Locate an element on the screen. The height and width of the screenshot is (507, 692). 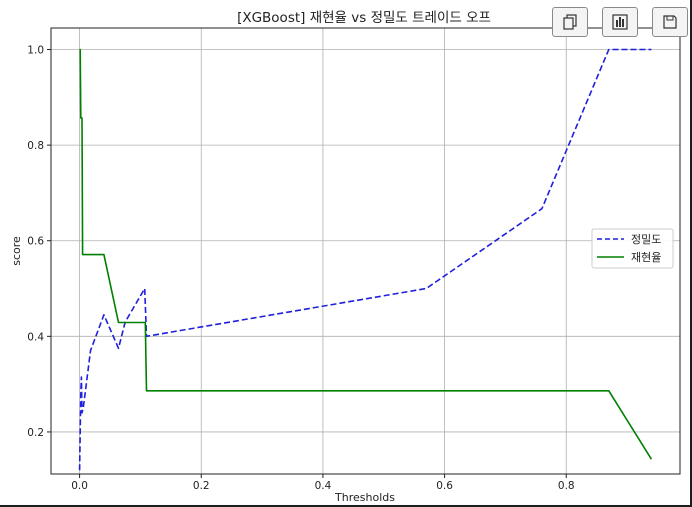
window-edge-bottom is located at coordinates (346, 506).